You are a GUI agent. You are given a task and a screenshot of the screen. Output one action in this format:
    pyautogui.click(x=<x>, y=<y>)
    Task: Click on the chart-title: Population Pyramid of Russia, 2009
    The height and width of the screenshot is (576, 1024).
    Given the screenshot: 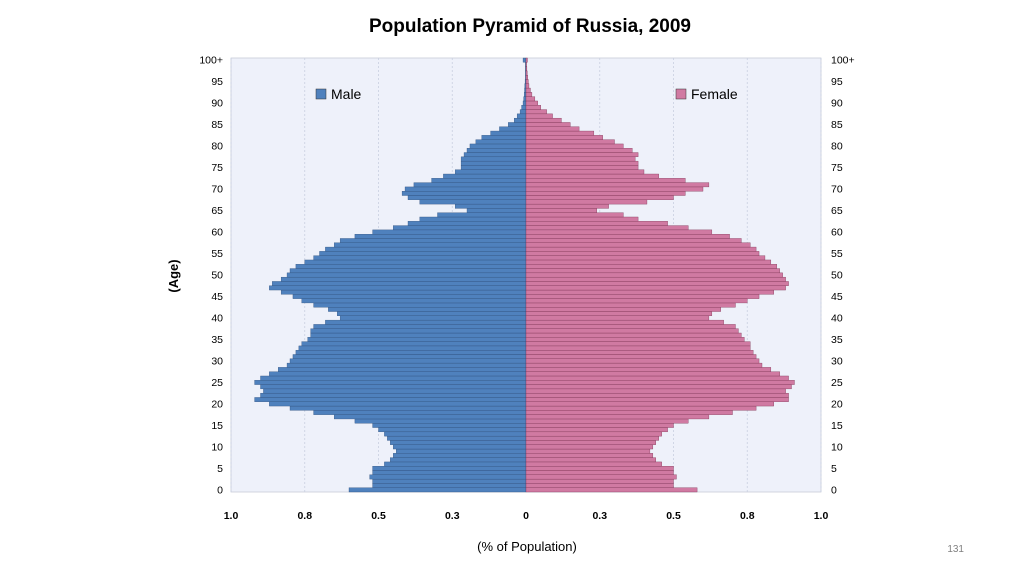 What is the action you would take?
    pyautogui.click(x=530, y=26)
    